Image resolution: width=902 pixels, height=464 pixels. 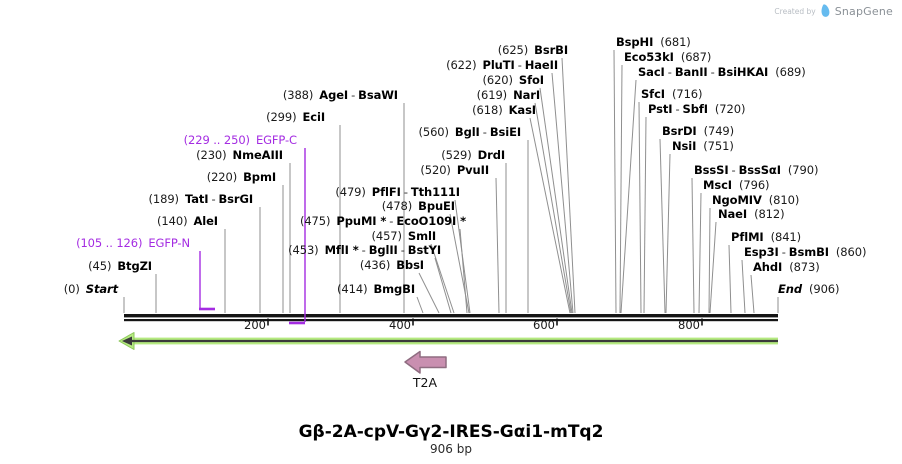 What do you see at coordinates (241, 177) in the screenshot?
I see `enzyme-site-label: (220) BpmI` at bounding box center [241, 177].